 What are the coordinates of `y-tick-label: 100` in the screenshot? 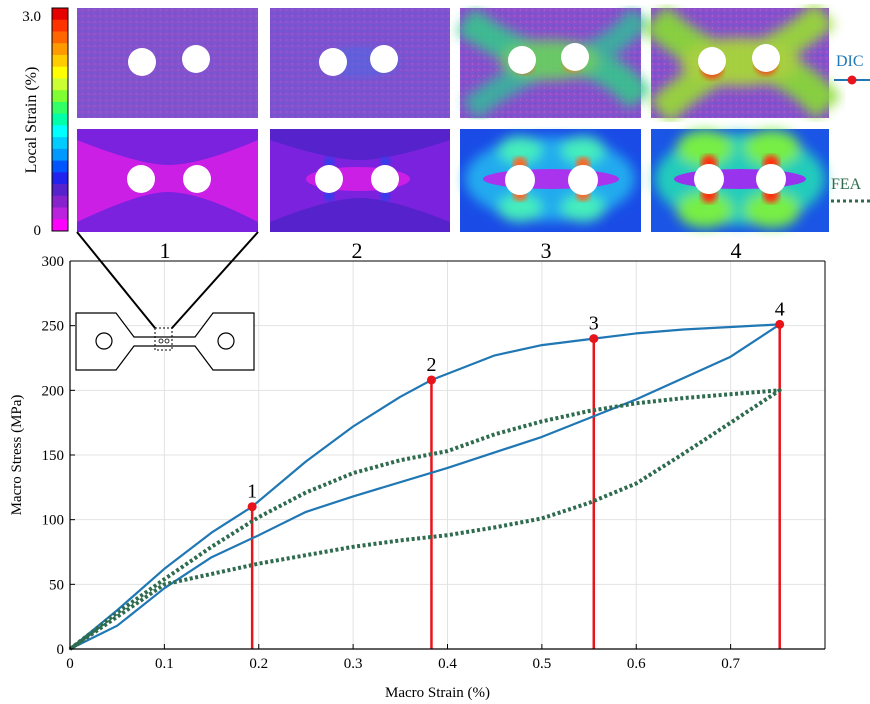 It's located at (53, 521).